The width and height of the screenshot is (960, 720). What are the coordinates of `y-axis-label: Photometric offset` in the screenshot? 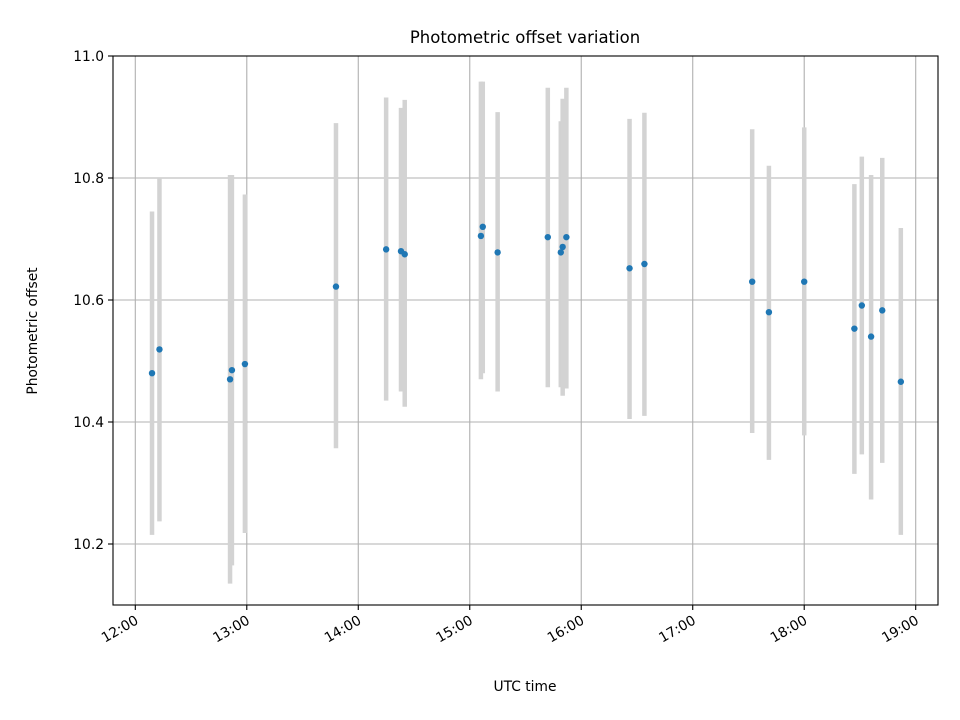 It's located at (33, 331).